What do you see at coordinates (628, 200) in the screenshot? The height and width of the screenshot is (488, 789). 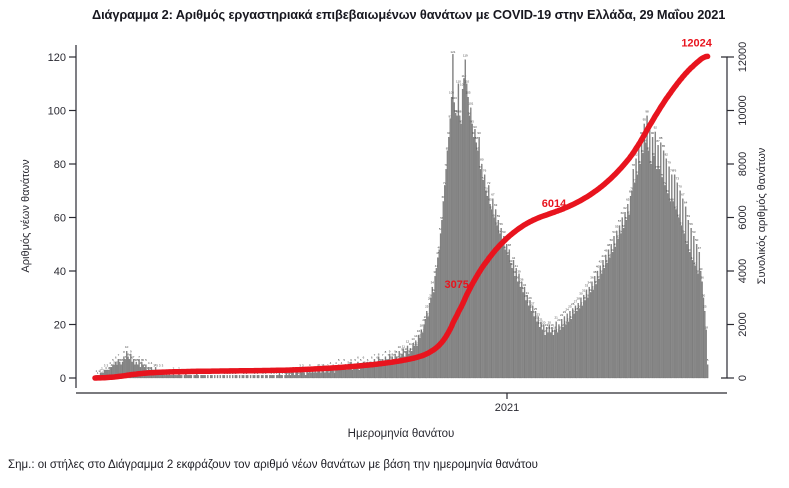 I see `bar-value-label: 65` at bounding box center [628, 200].